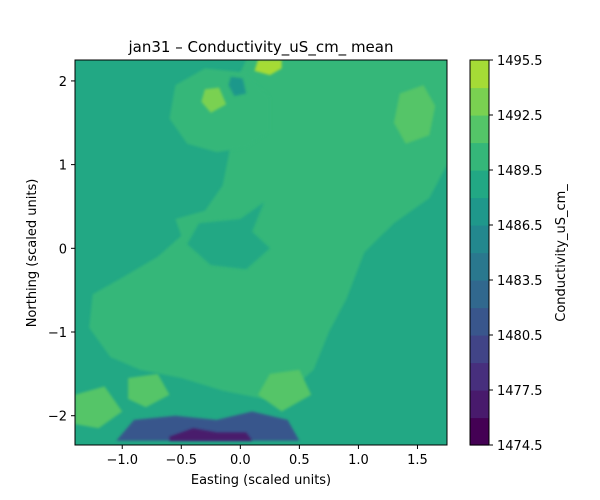 This screenshot has width=600, height=500. What do you see at coordinates (57, 417) in the screenshot?
I see `y-tick-label: −2` at bounding box center [57, 417].